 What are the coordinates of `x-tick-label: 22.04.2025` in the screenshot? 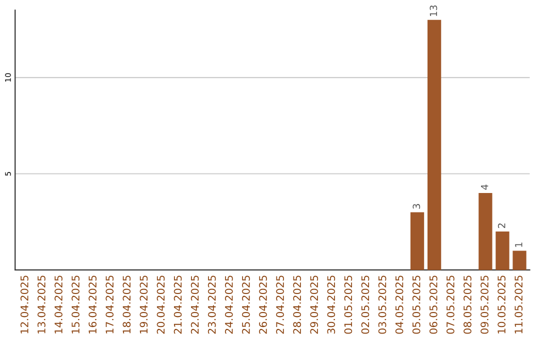 It's located at (194, 305).